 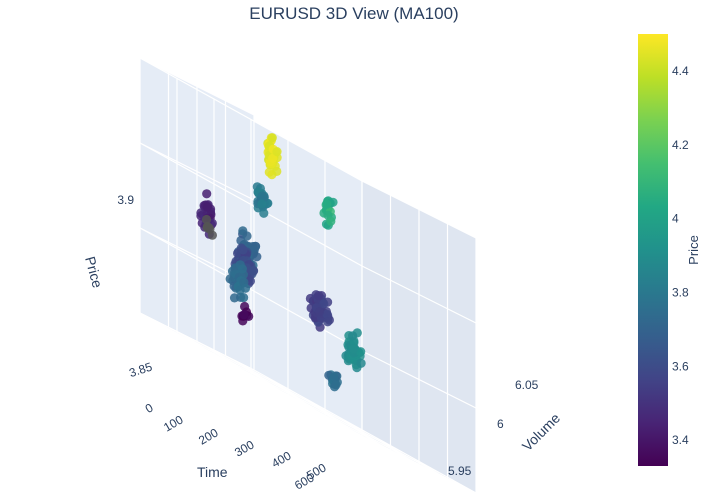 I want to click on y-axis-title: Volume, so click(x=541, y=432).